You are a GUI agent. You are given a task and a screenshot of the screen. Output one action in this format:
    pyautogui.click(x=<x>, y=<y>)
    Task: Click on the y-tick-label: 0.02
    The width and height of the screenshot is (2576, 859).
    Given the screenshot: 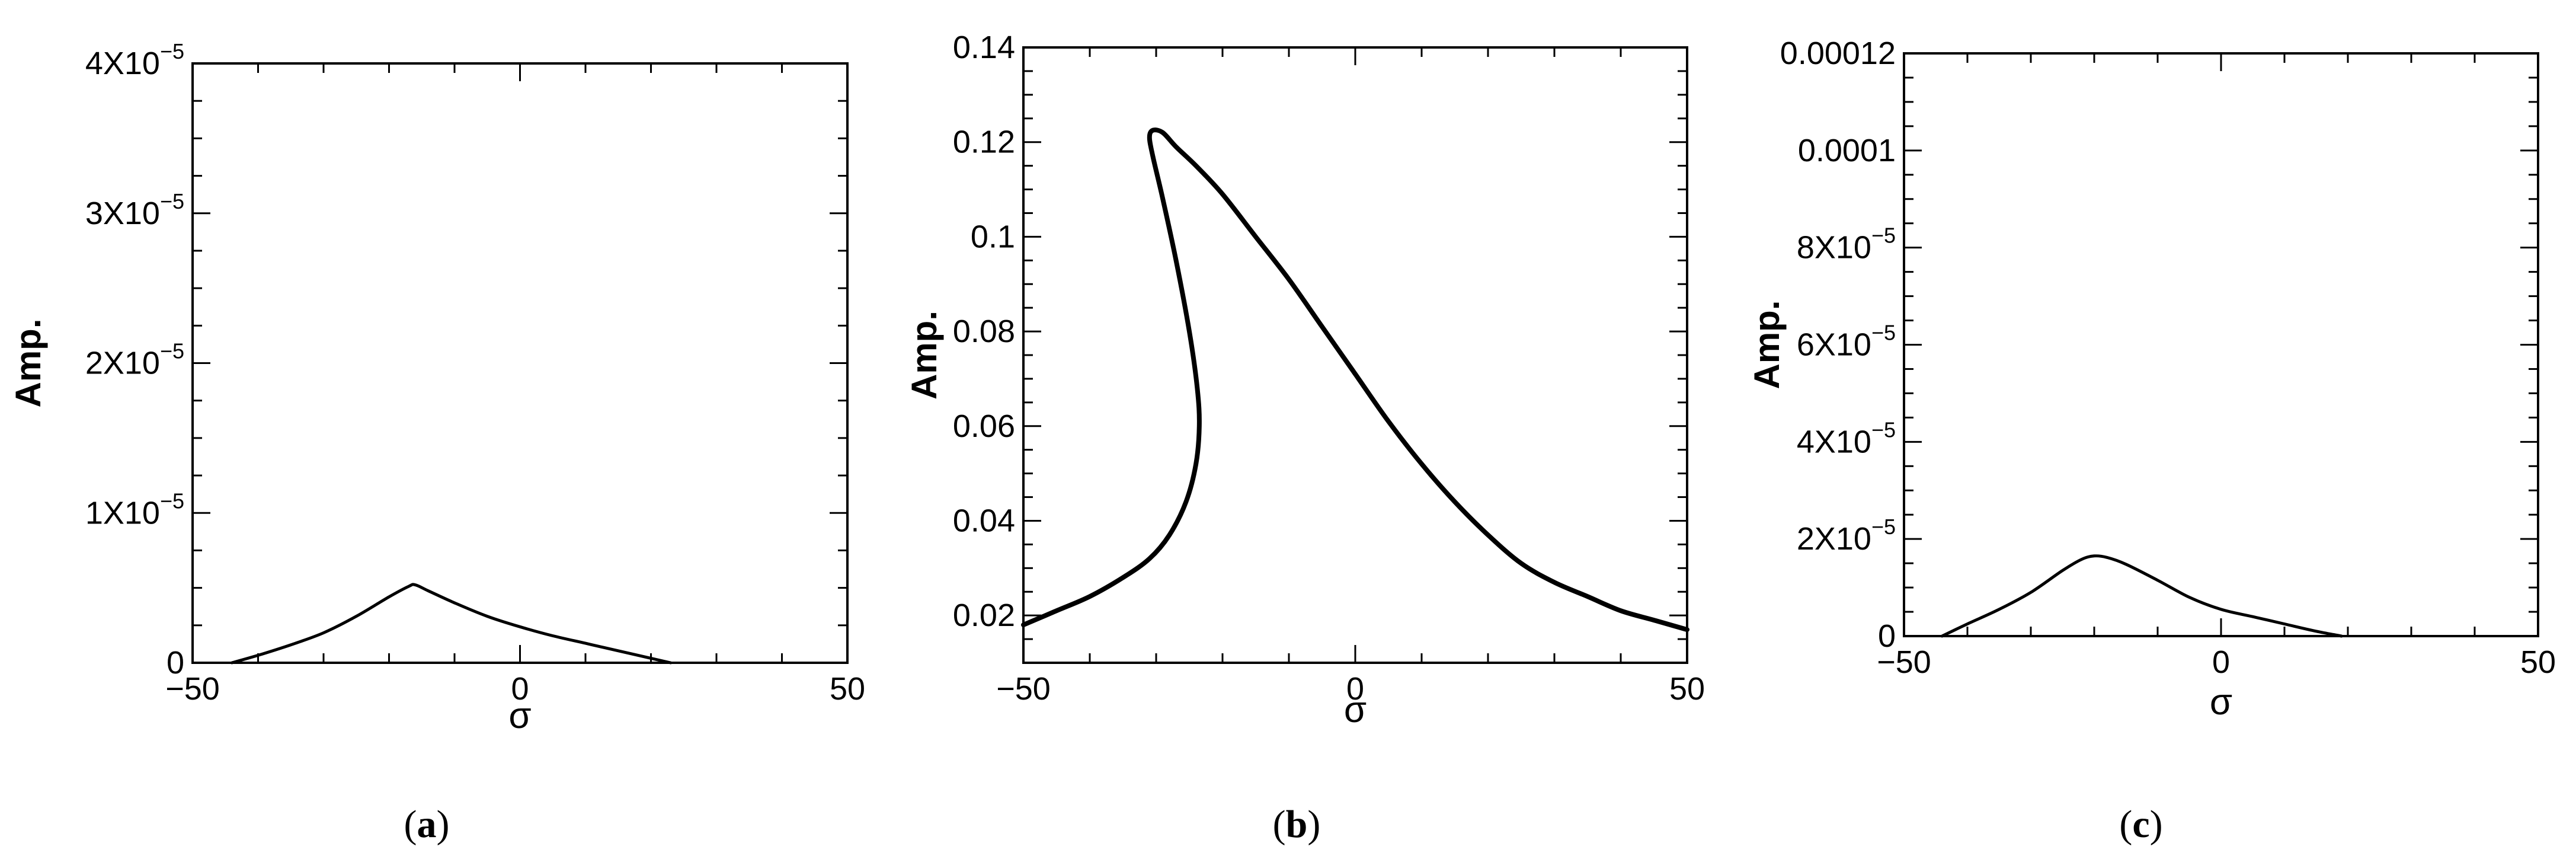 What is the action you would take?
    pyautogui.click(x=984, y=615)
    